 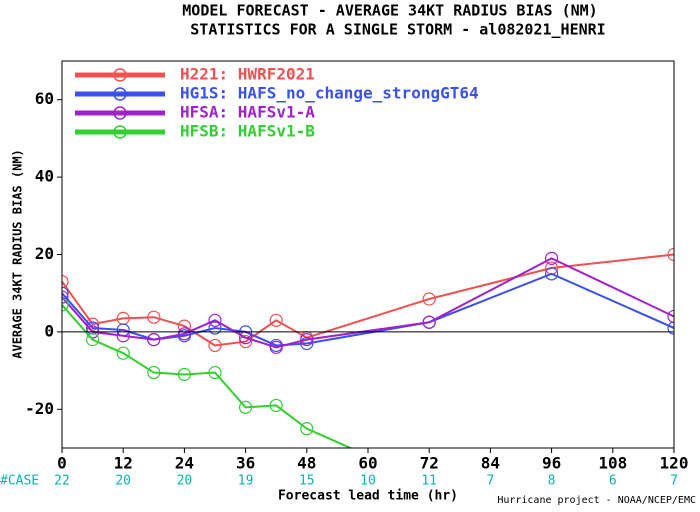 What do you see at coordinates (184, 463) in the screenshot?
I see `x-tick-label: 24` at bounding box center [184, 463].